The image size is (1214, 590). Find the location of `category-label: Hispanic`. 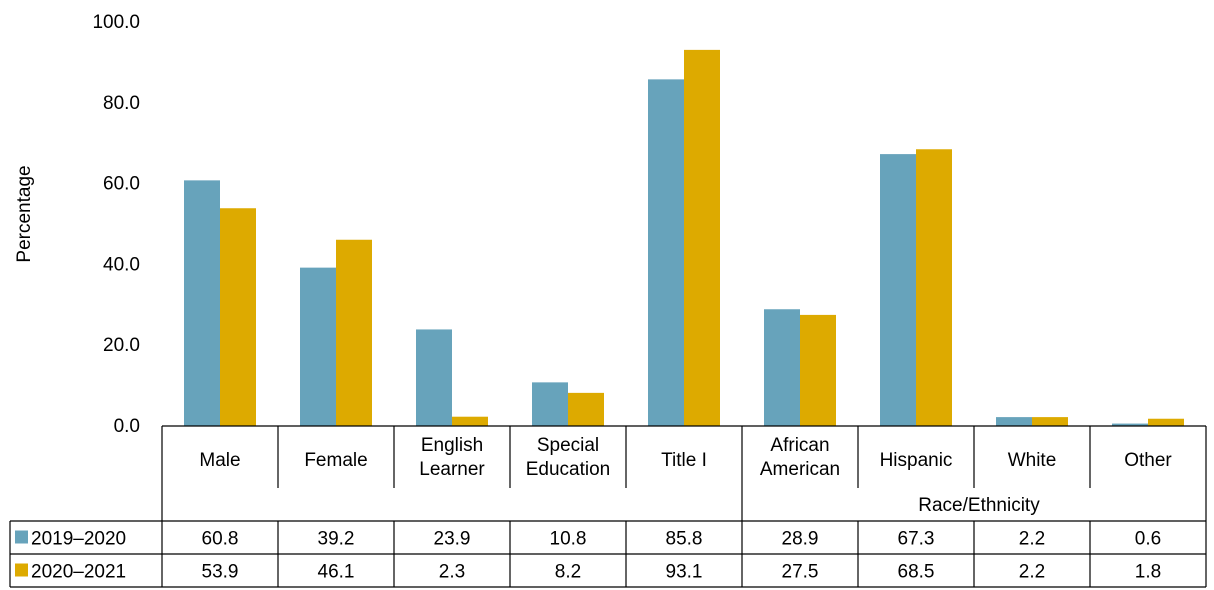

category-label: Hispanic is located at coordinates (916, 460).